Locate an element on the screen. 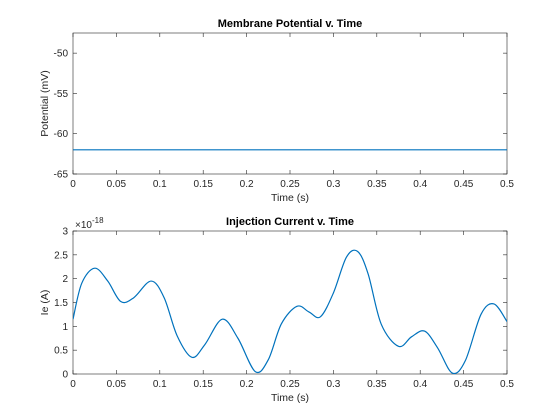  chart1-x-axis-label: Time (s) is located at coordinates (290, 198).